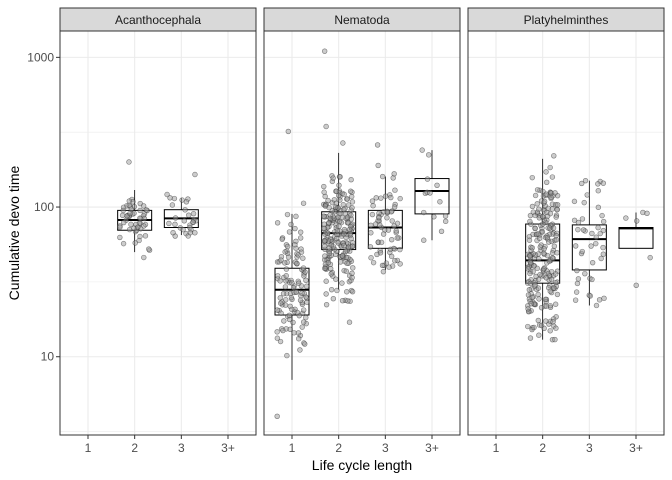  What do you see at coordinates (134, 448) in the screenshot?
I see `x-tick-label: 2` at bounding box center [134, 448].